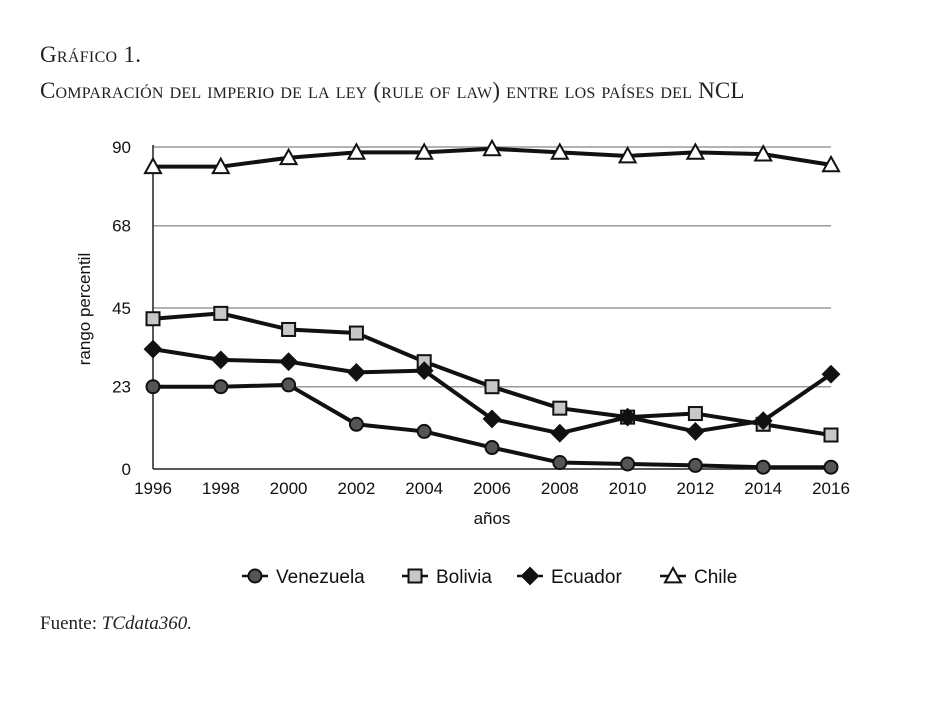 The width and height of the screenshot is (932, 710). Describe the element at coordinates (673, 574) in the screenshot. I see `legend-marker-chile` at that location.